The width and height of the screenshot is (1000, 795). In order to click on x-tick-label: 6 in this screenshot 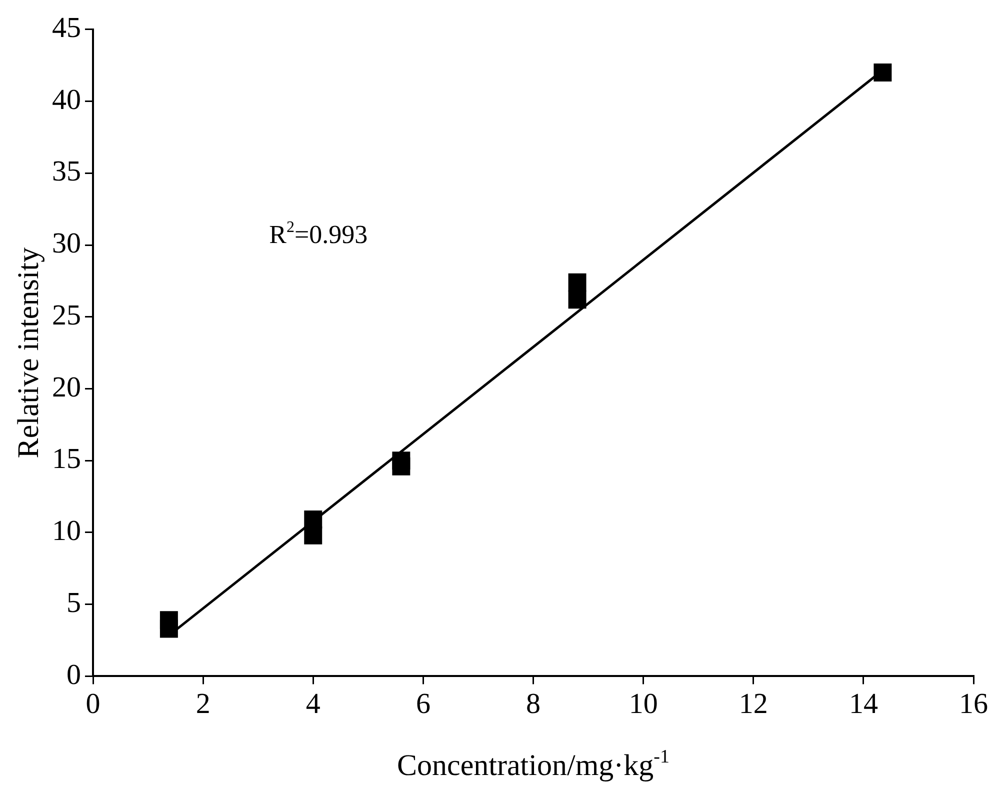, I will do `click(423, 704)`.